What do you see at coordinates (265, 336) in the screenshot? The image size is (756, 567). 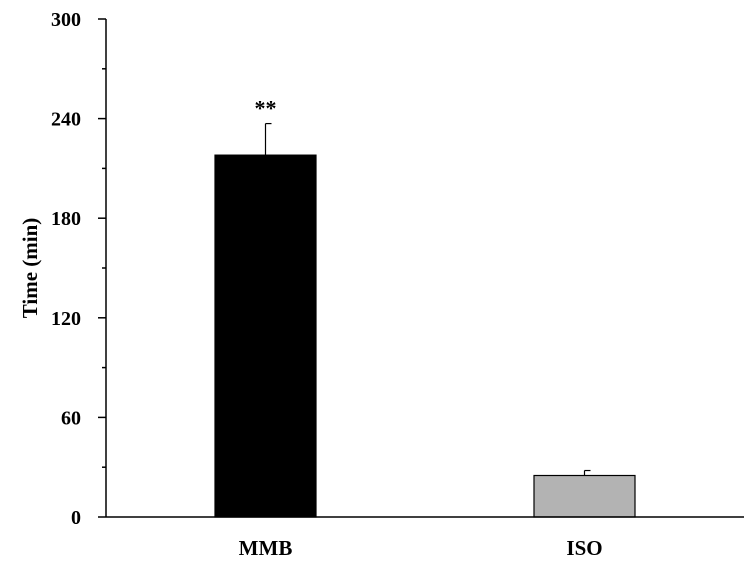 I see `bar-mmb` at bounding box center [265, 336].